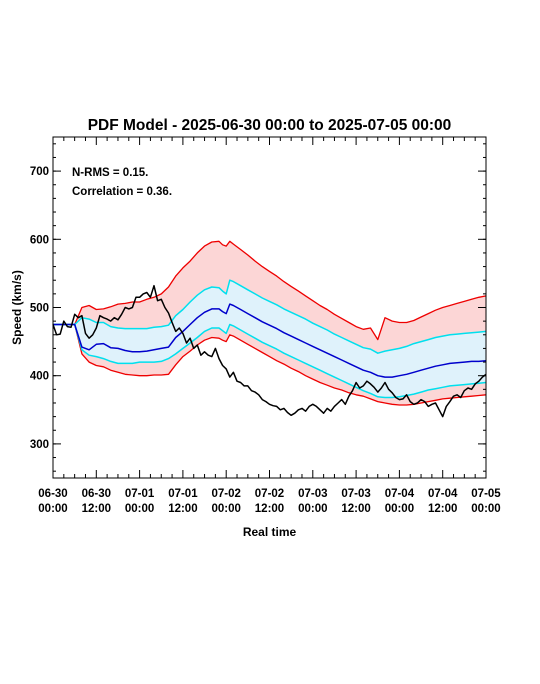 Image resolution: width=540 pixels, height=684 pixels. Describe the element at coordinates (17, 307) in the screenshot. I see `y-axis-label: Speed (km/s)` at that location.